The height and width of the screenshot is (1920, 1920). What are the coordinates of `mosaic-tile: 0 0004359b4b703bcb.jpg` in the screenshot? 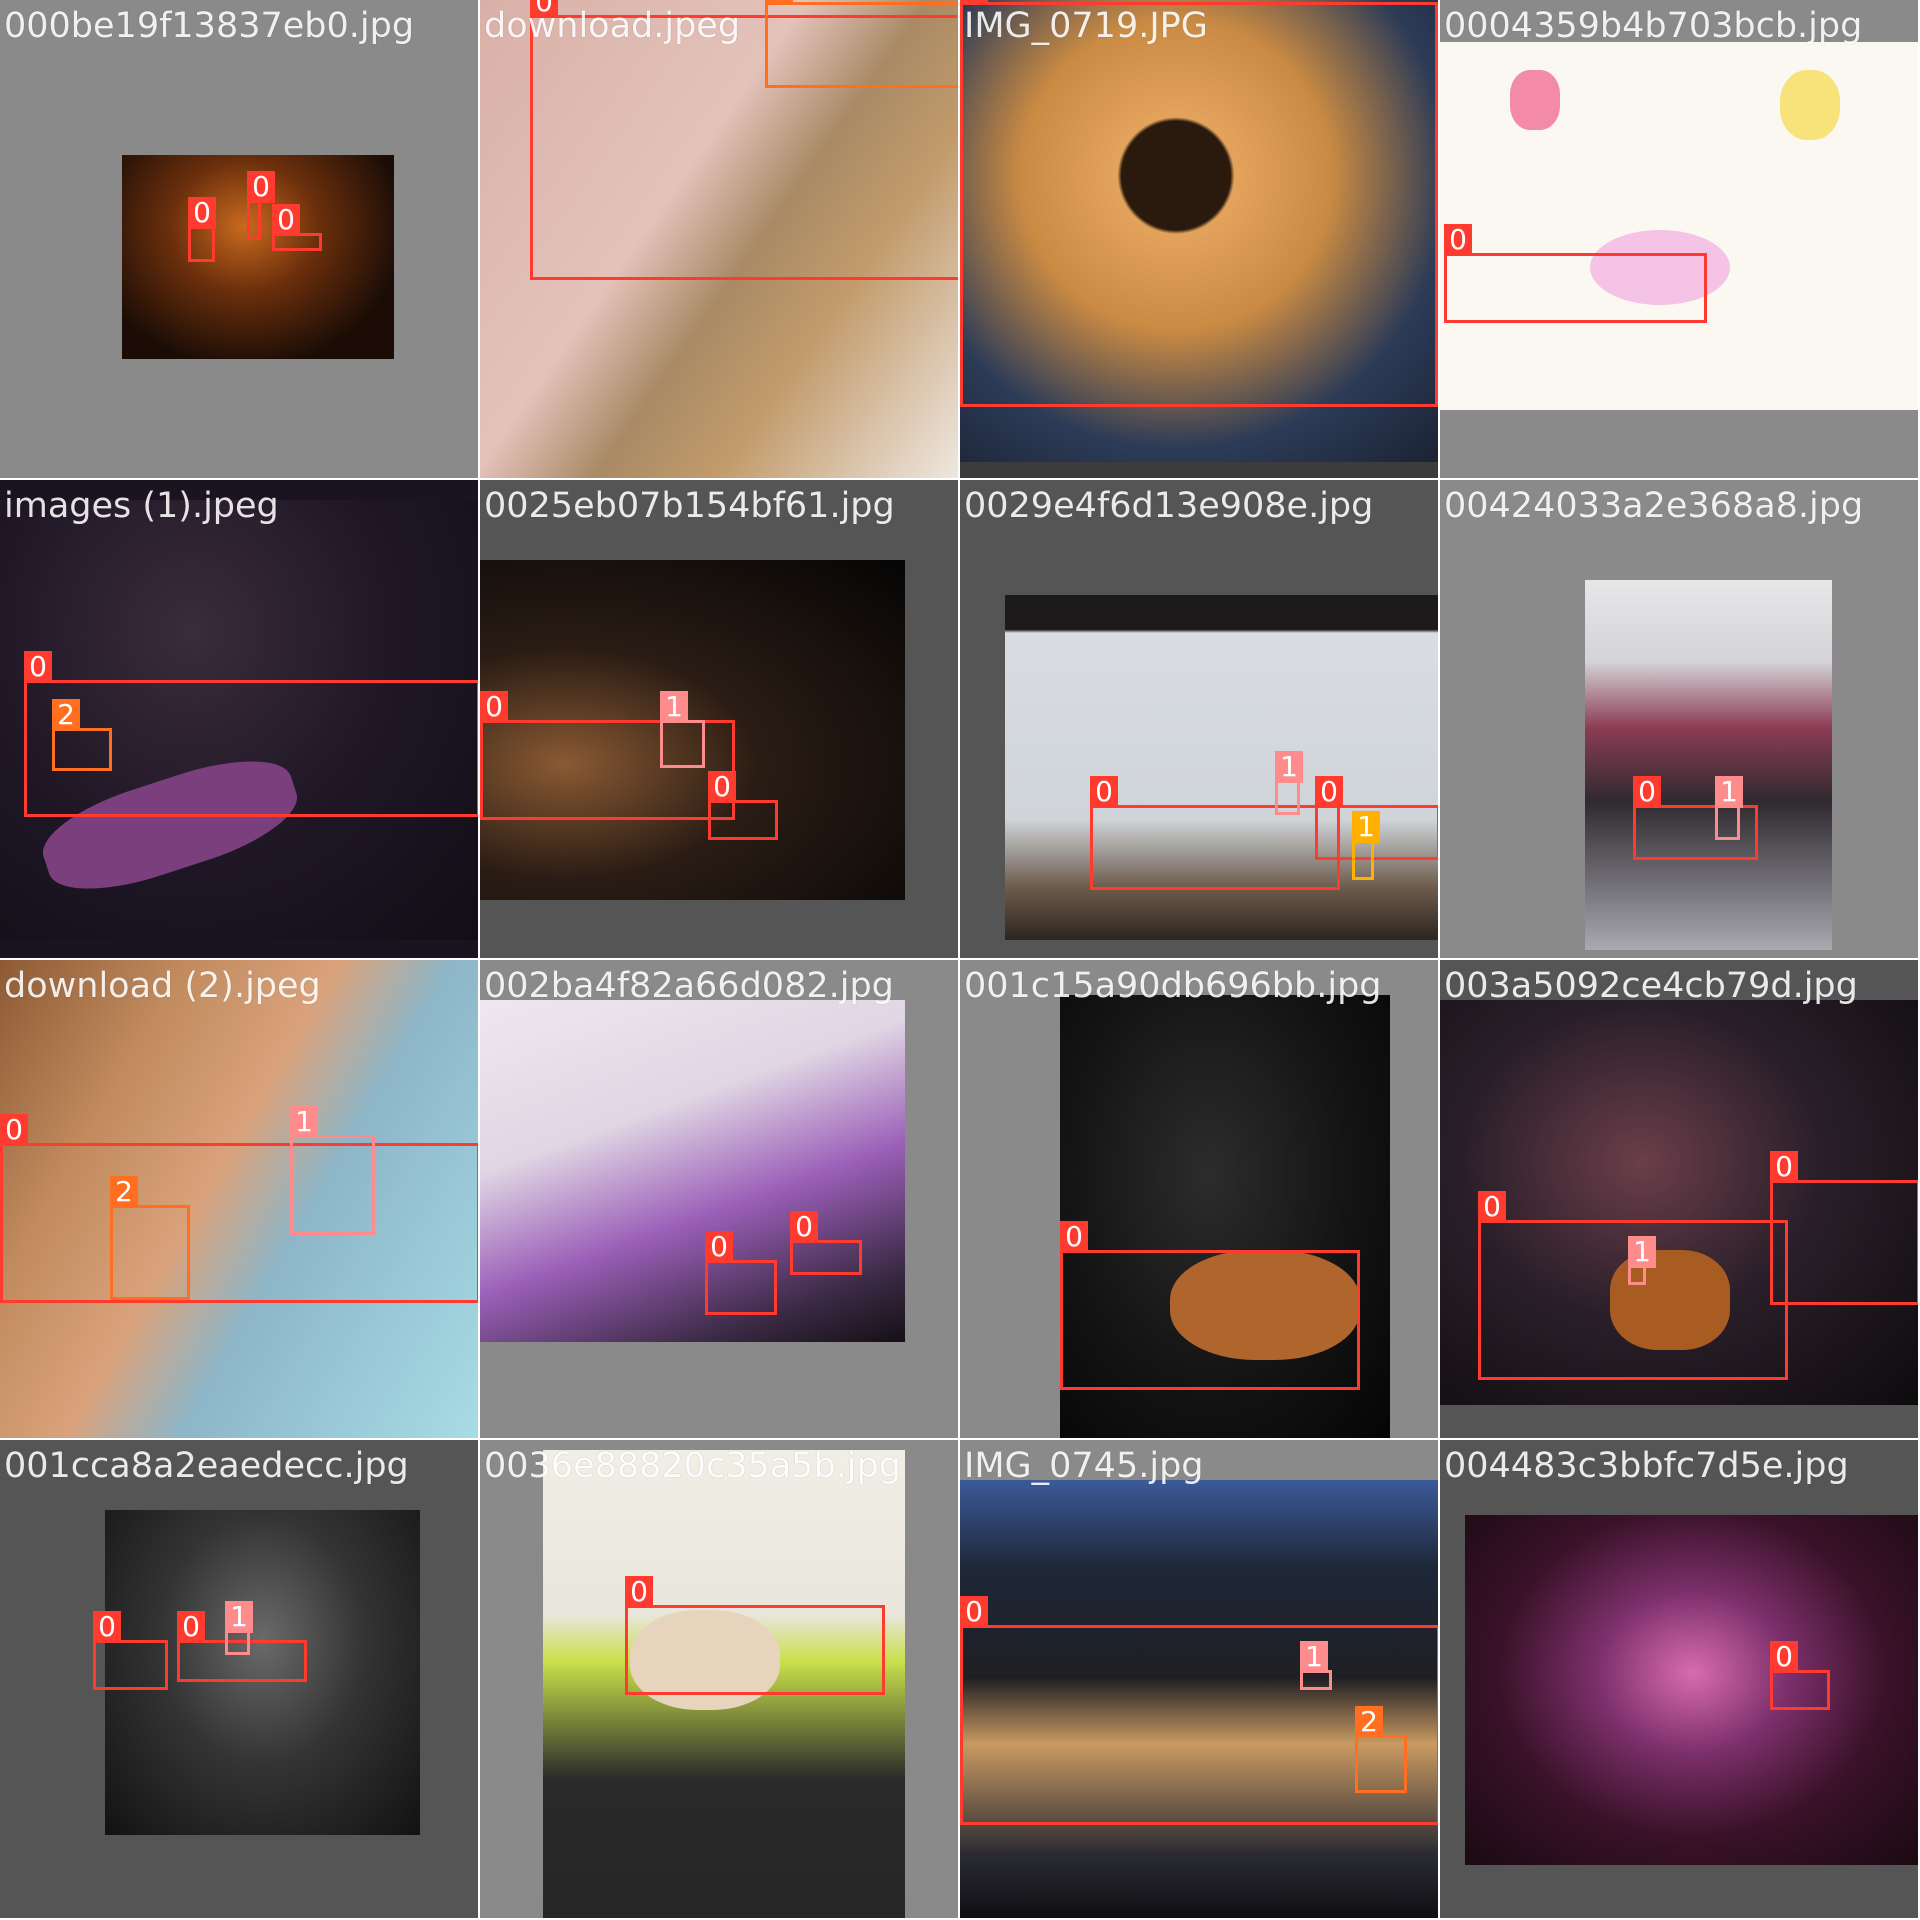 It's located at (1680, 240).